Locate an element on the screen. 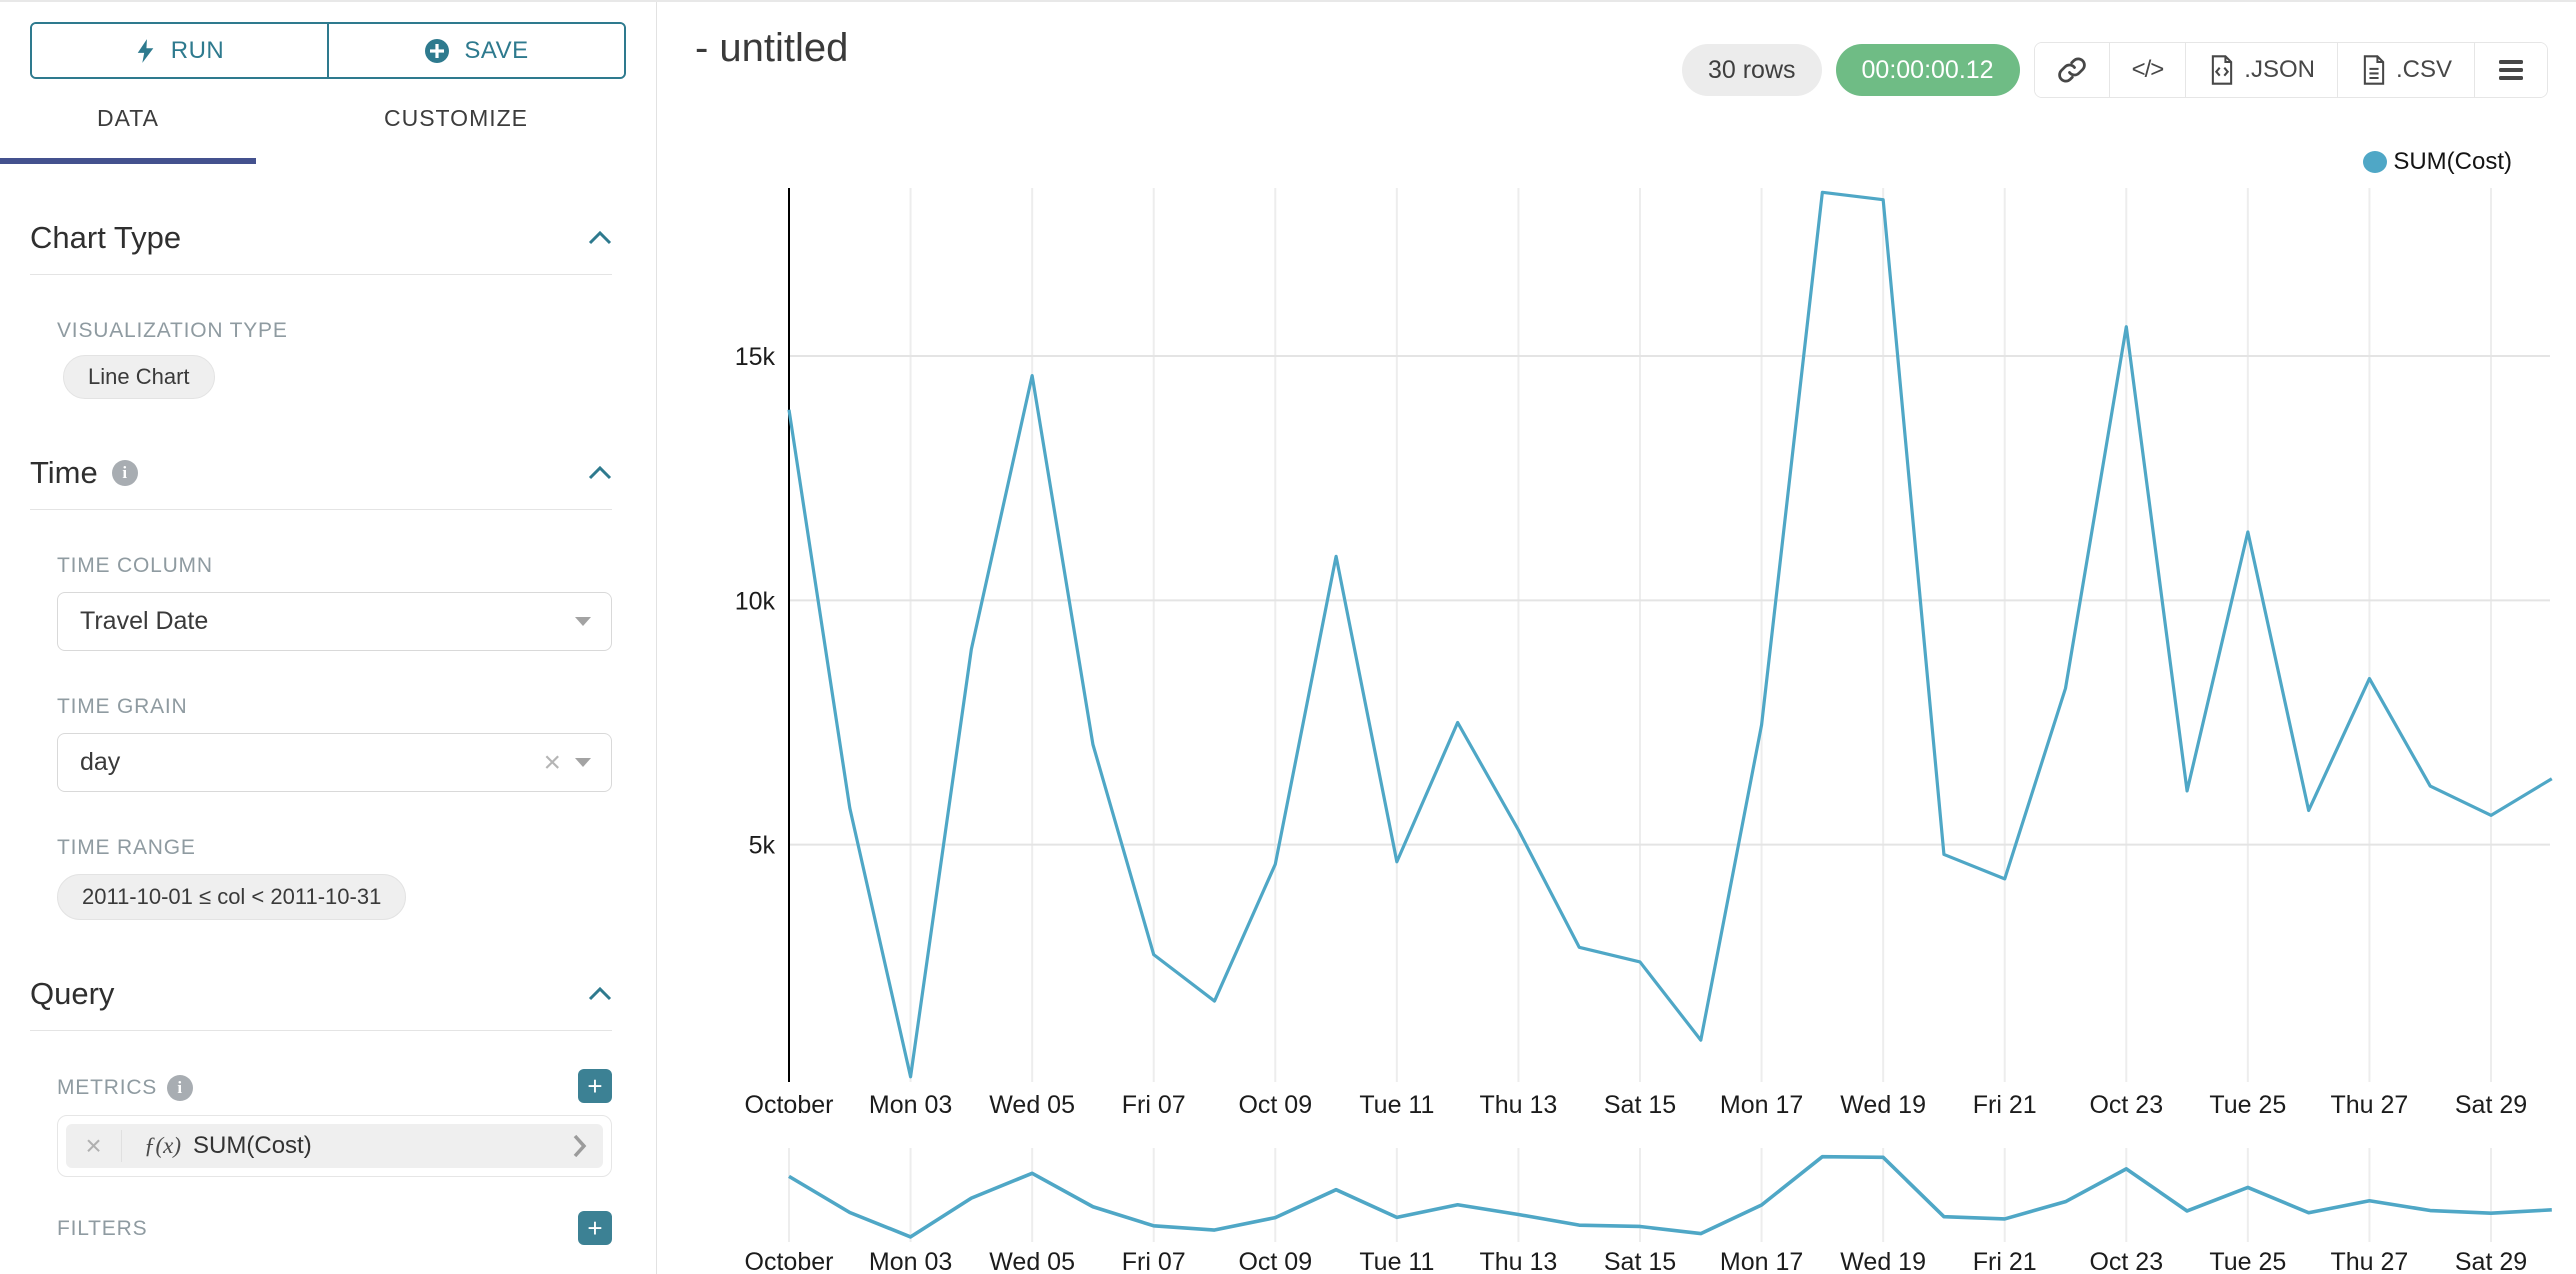 The height and width of the screenshot is (1274, 2576). mini-x-axis-label: Wed 19 is located at coordinates (1883, 1261).